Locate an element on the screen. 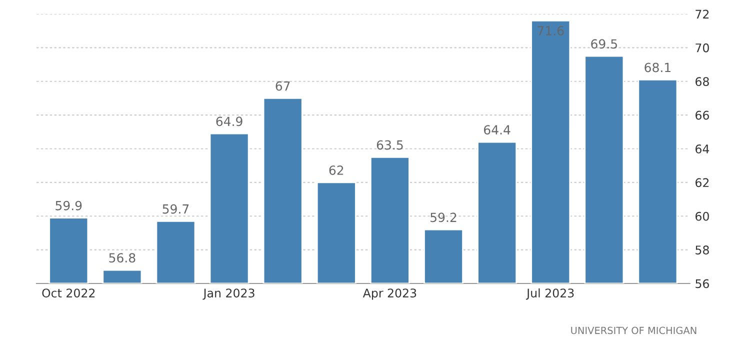  text: UNIVERSITY OF MICHIGAN is located at coordinates (633, 330).